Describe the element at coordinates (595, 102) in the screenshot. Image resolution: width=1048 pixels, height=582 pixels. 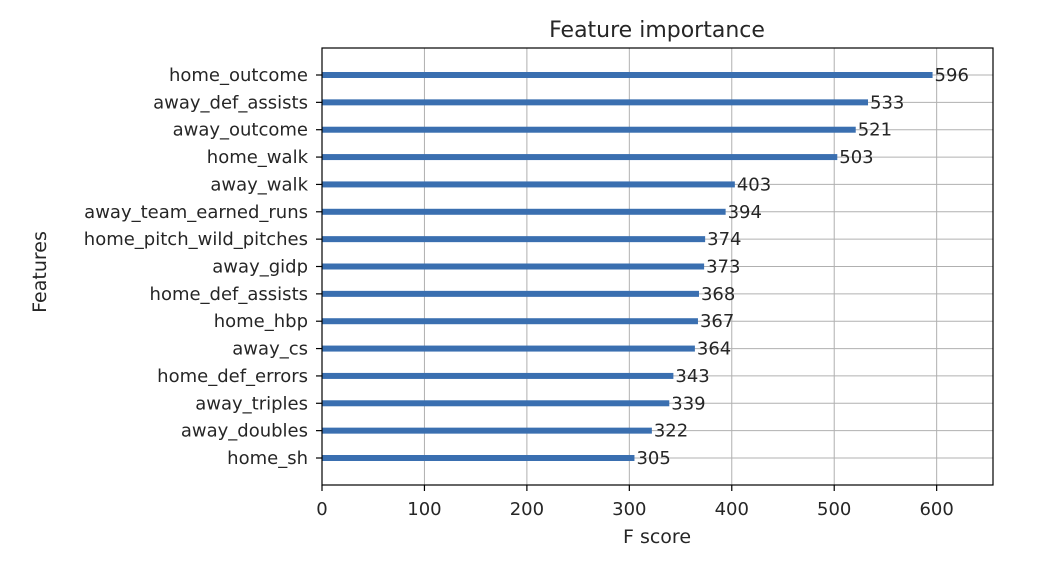
I see `bar-away-def-assists` at that location.